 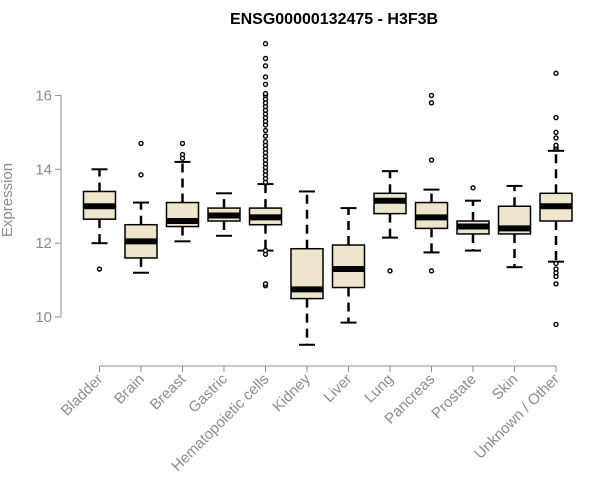 I want to click on box-prostate, so click(x=473, y=218).